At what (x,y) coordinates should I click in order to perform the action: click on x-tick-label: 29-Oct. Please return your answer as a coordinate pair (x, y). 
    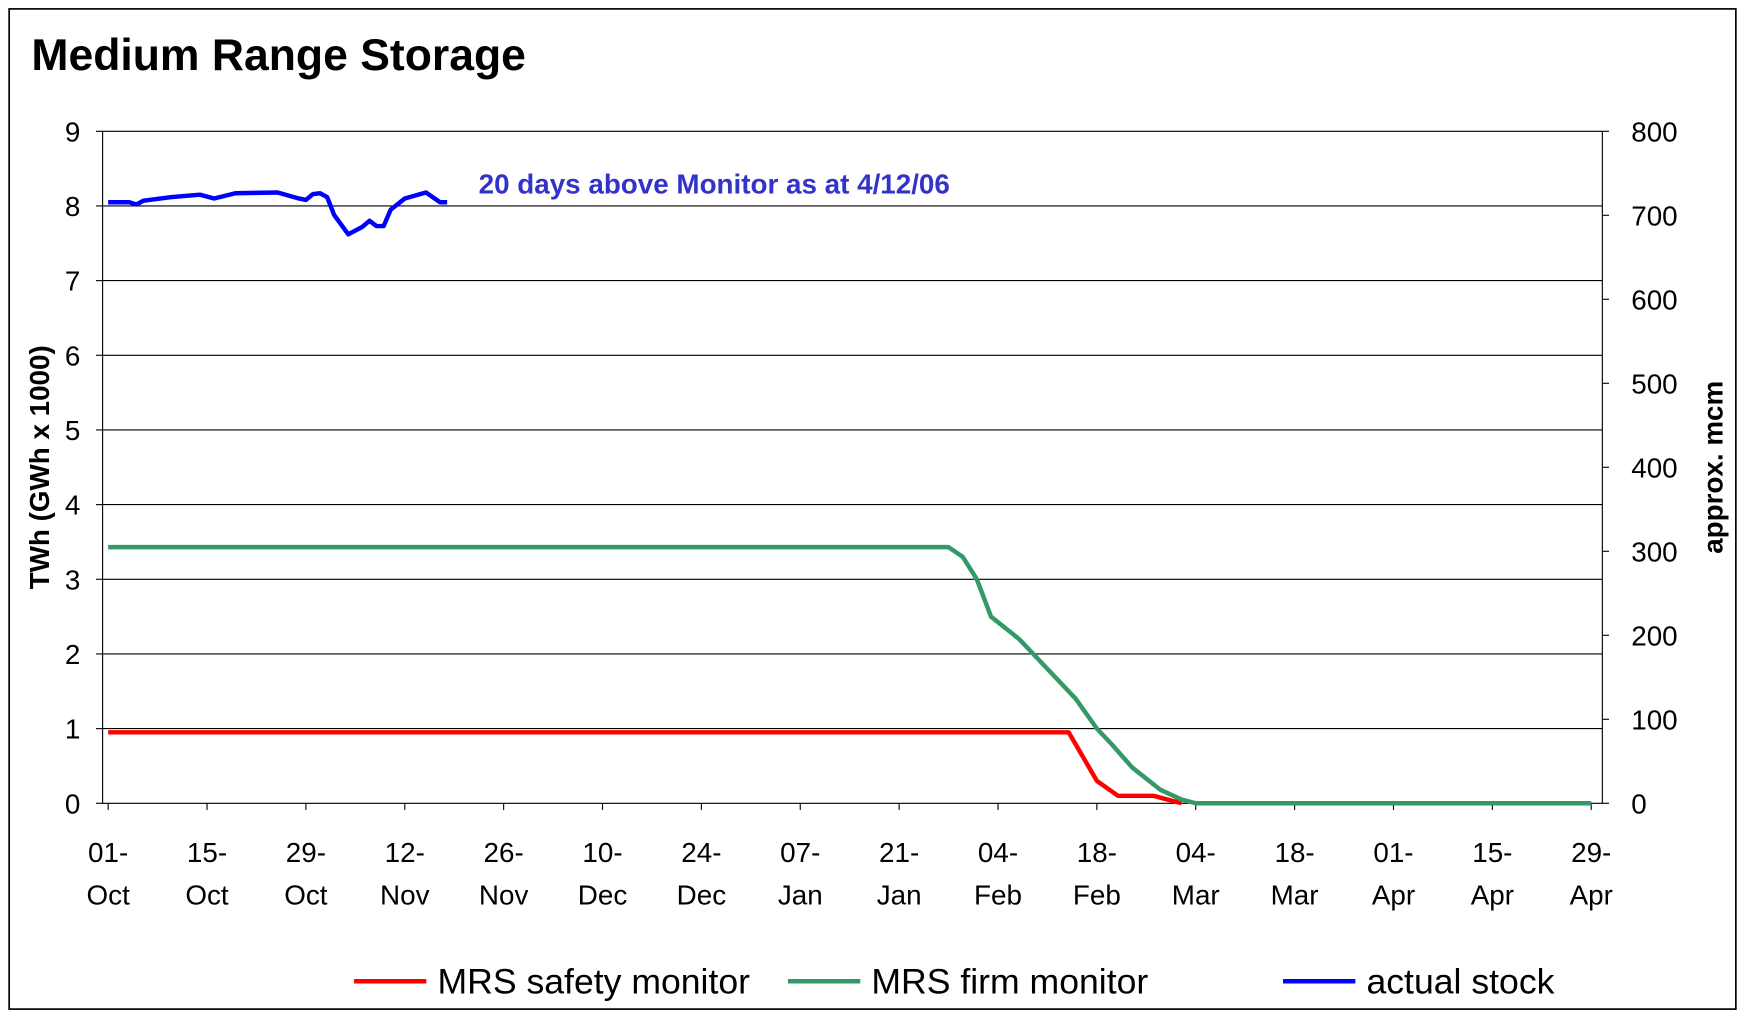
    Looking at the image, I should click on (306, 874).